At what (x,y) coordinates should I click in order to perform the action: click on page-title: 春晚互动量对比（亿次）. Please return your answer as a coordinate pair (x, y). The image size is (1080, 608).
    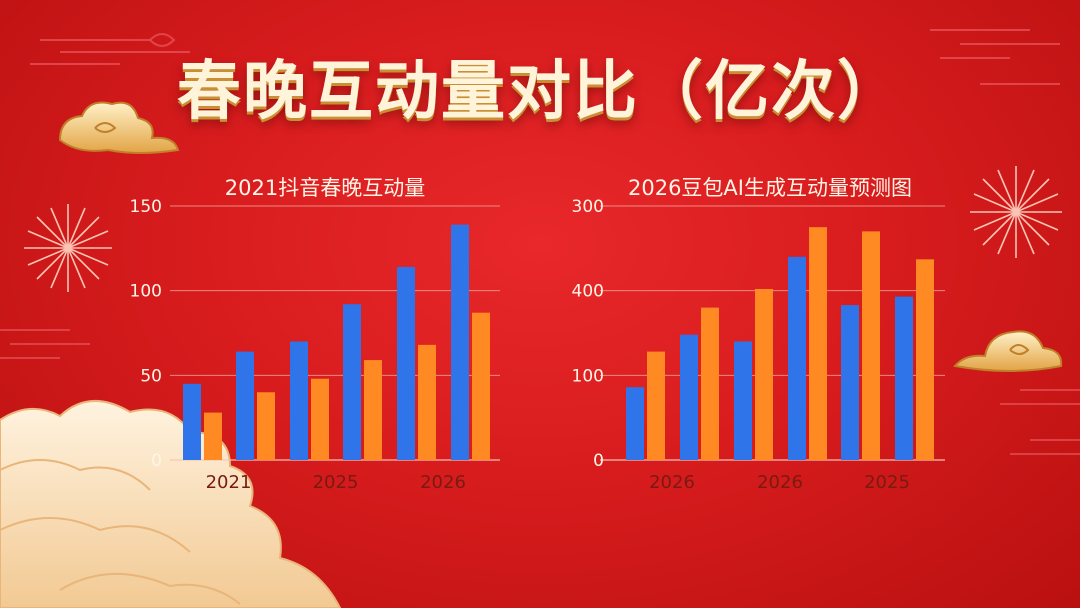
    Looking at the image, I should click on (540, 92).